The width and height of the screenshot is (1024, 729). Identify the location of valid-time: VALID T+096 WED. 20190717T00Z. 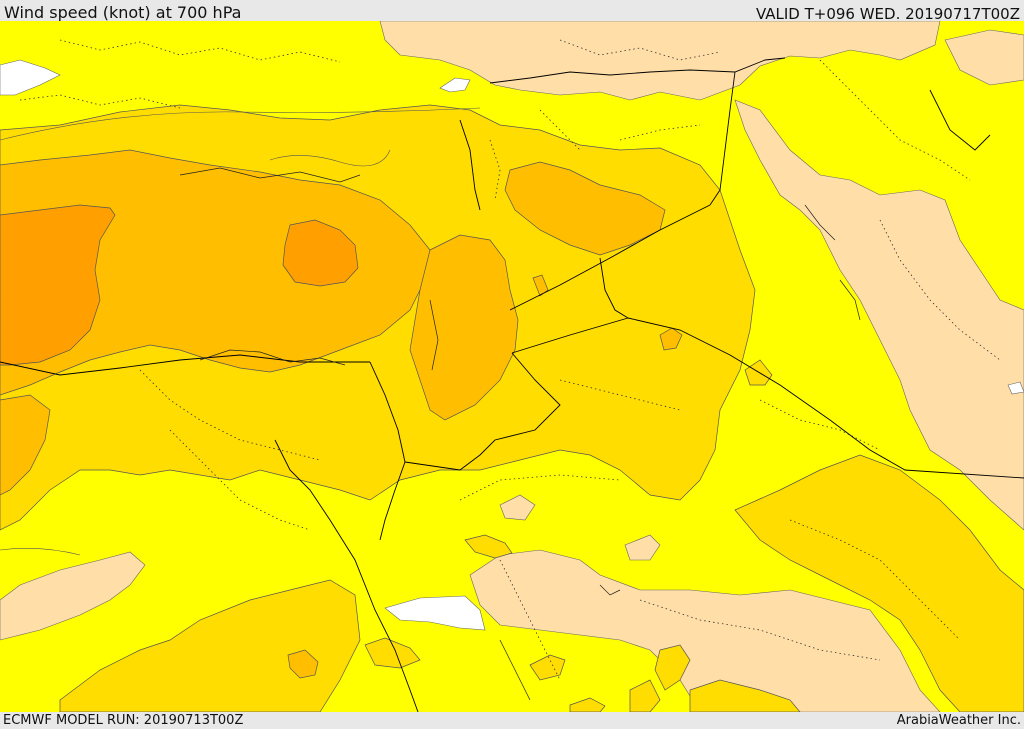
(887, 14).